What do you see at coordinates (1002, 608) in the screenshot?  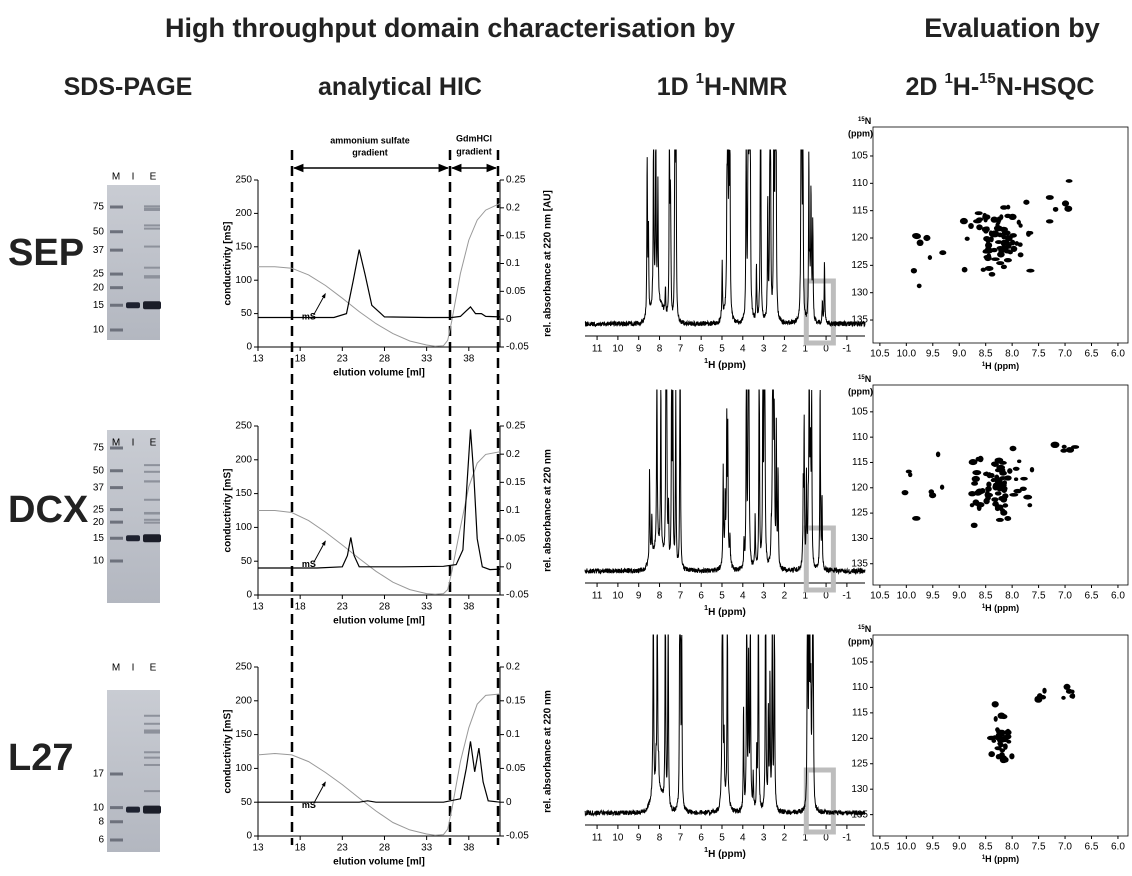 I see `x-axis-label-part: H (ppm)` at bounding box center [1002, 608].